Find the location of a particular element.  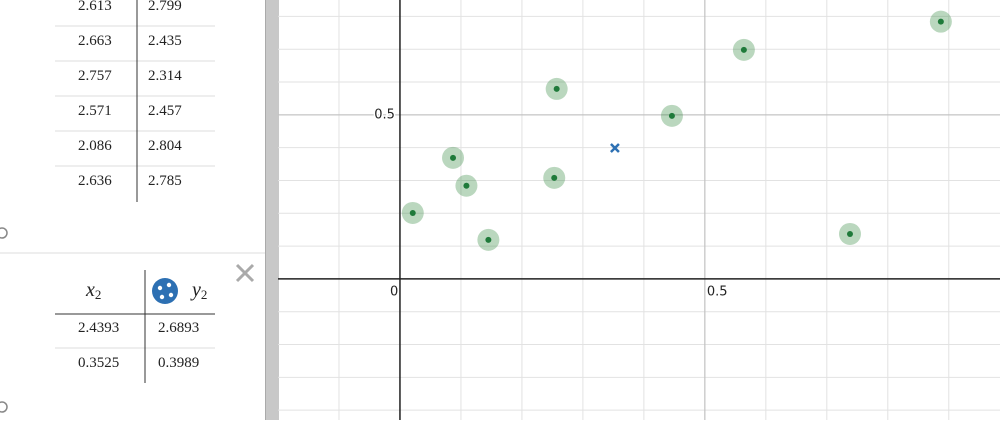

table-cell: 2.636 is located at coordinates (95, 181).